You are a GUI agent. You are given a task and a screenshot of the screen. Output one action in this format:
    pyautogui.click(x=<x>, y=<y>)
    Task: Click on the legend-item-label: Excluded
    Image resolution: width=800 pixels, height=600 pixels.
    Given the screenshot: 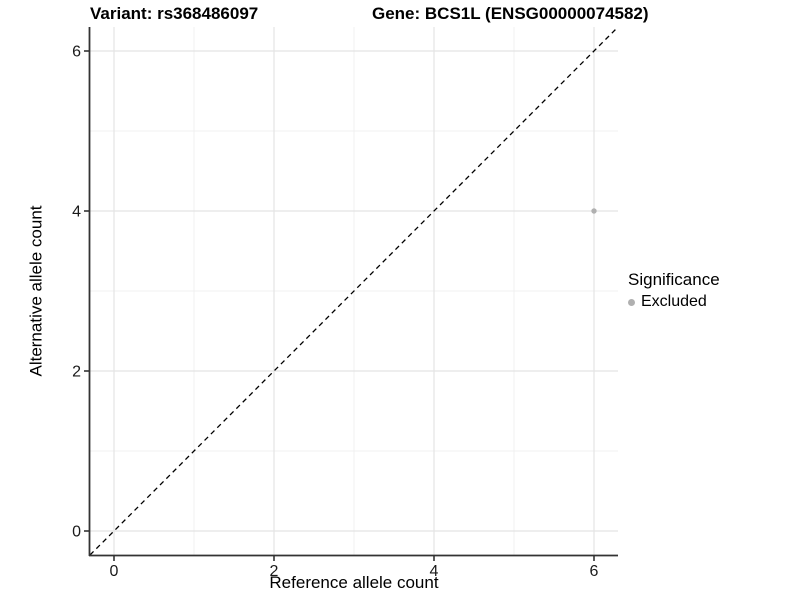 What is the action you would take?
    pyautogui.click(x=674, y=301)
    